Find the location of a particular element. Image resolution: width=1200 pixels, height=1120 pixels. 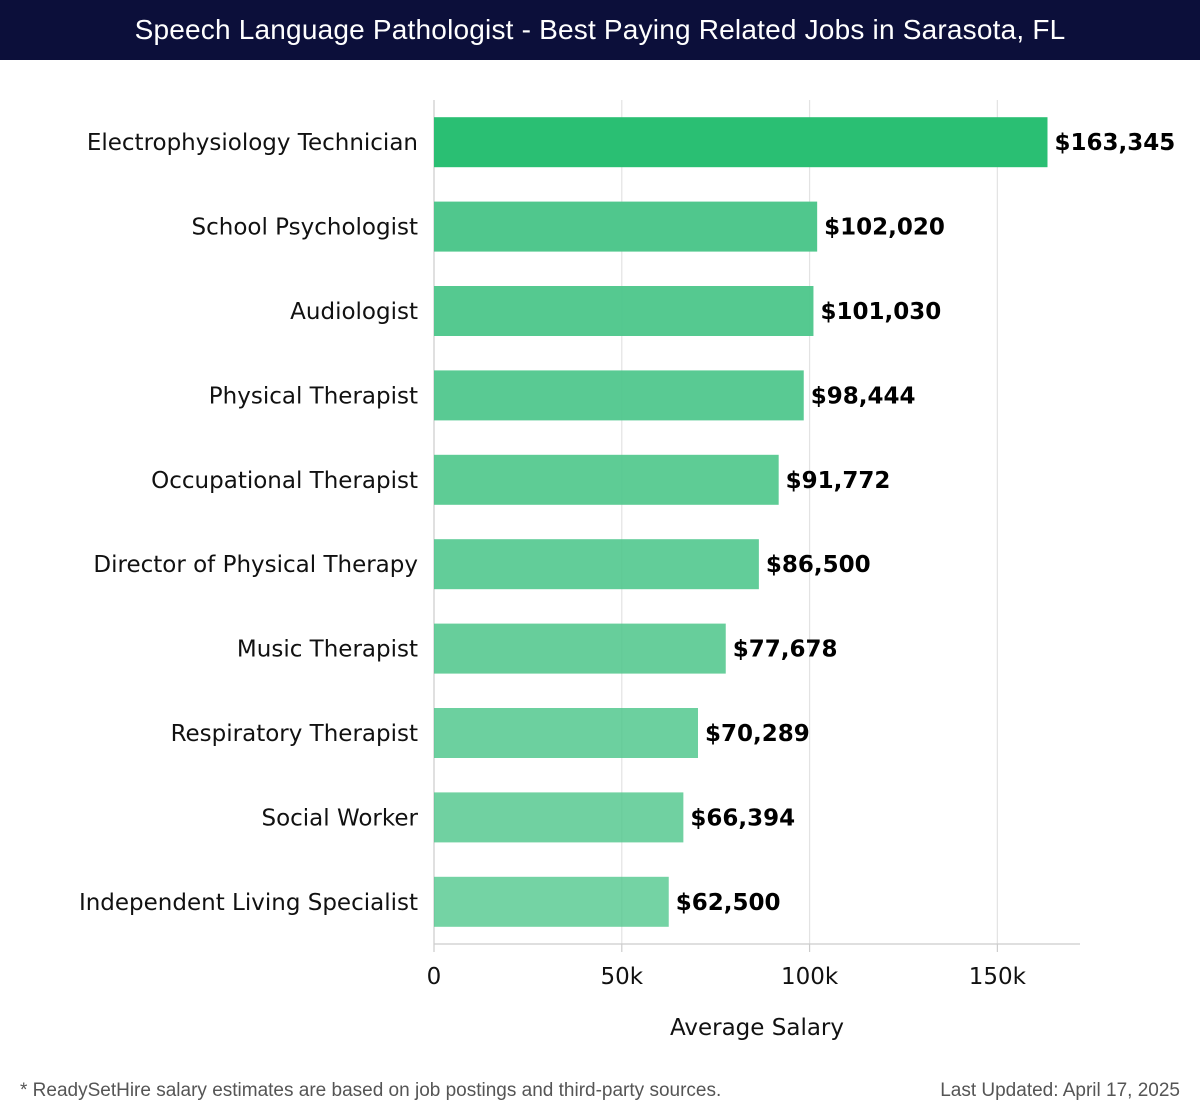

x-tick-label: 50k is located at coordinates (621, 977).